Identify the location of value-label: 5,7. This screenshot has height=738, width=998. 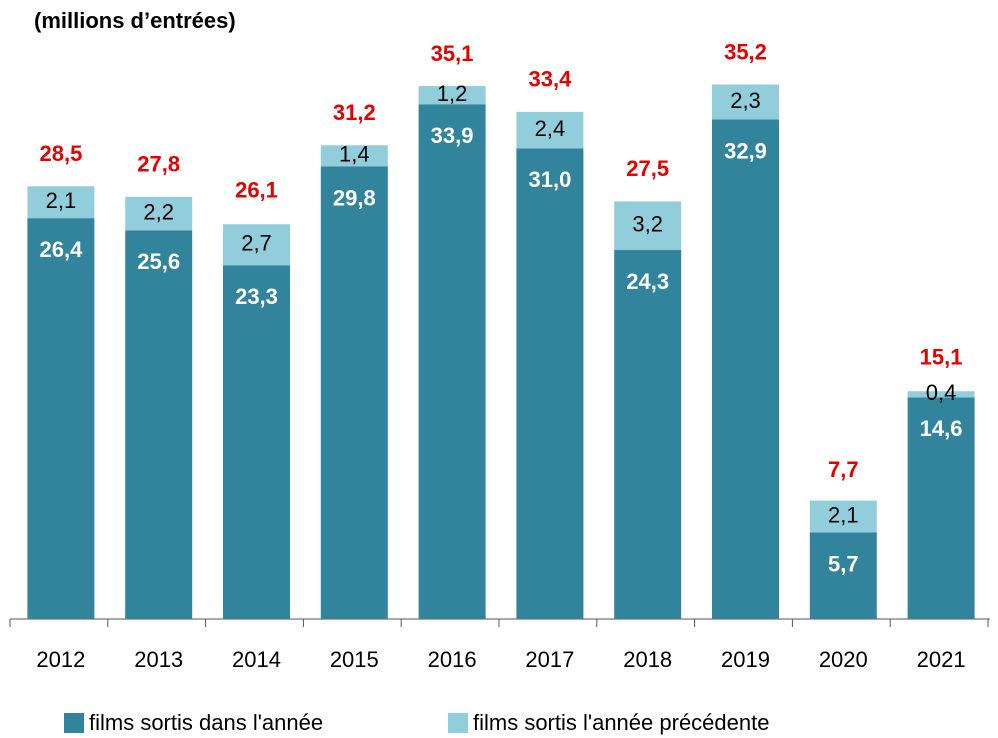
(843, 563).